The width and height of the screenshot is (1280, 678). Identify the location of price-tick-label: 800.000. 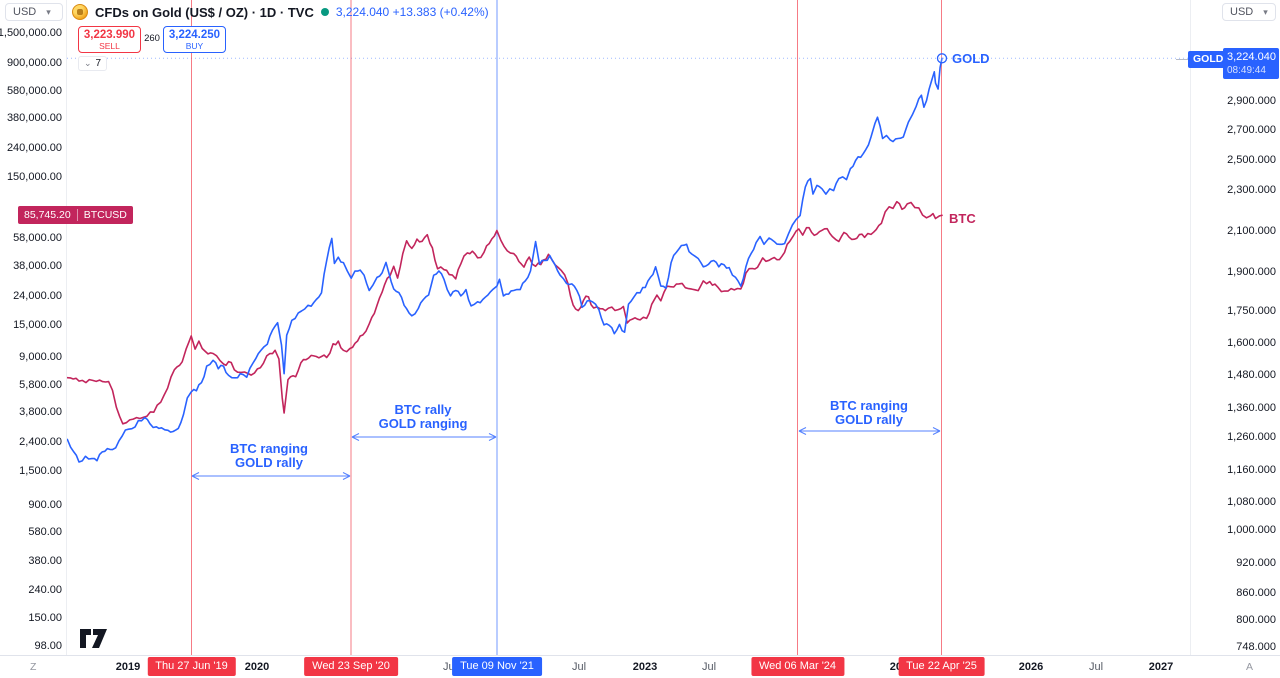
(1256, 620).